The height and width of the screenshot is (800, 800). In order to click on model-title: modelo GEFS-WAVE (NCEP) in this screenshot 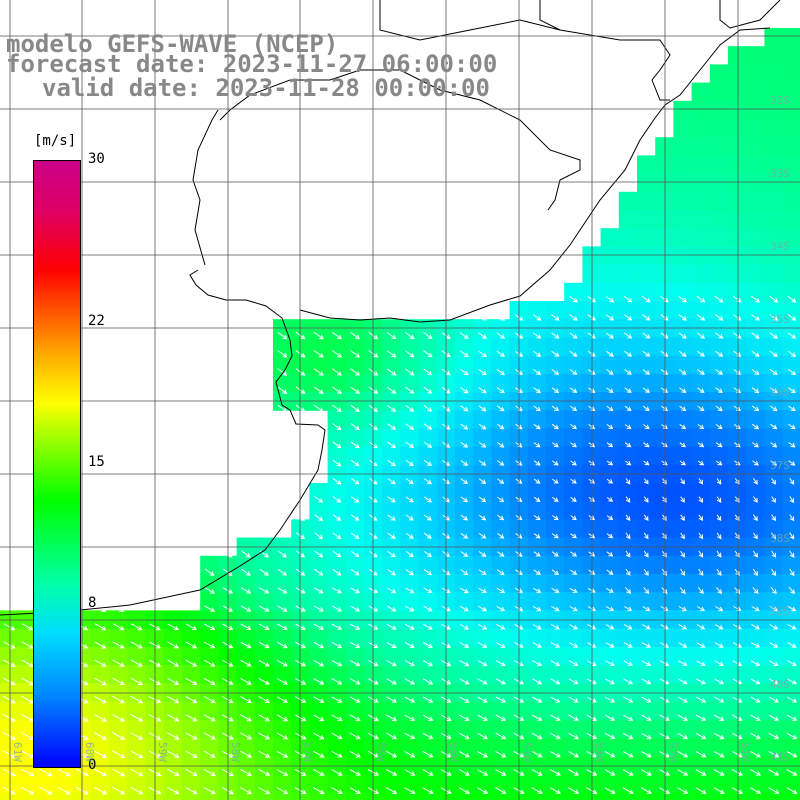, I will do `click(172, 44)`.